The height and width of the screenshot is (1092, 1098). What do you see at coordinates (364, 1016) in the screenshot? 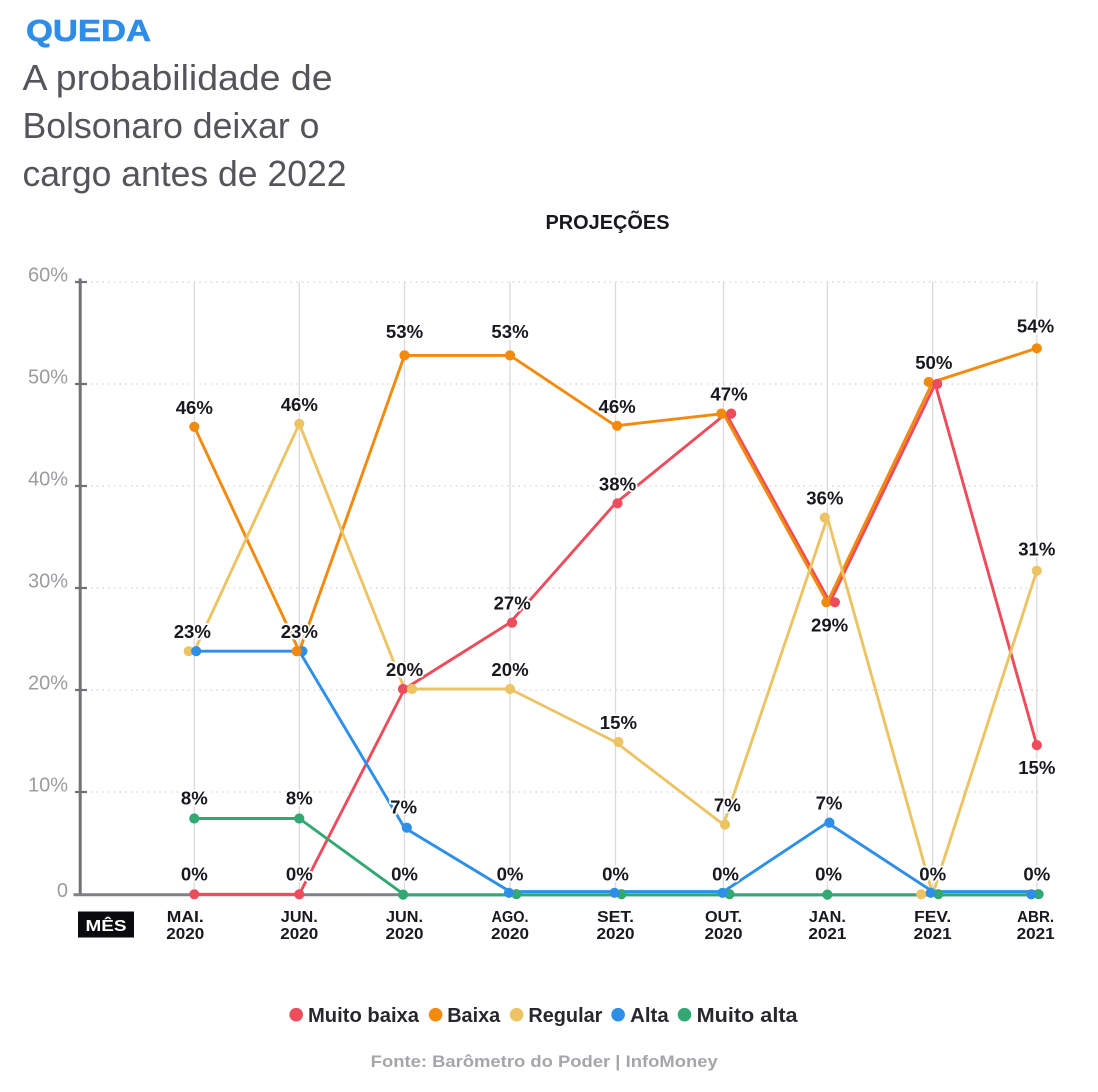
I see `svg-text: Muito baixa` at bounding box center [364, 1016].